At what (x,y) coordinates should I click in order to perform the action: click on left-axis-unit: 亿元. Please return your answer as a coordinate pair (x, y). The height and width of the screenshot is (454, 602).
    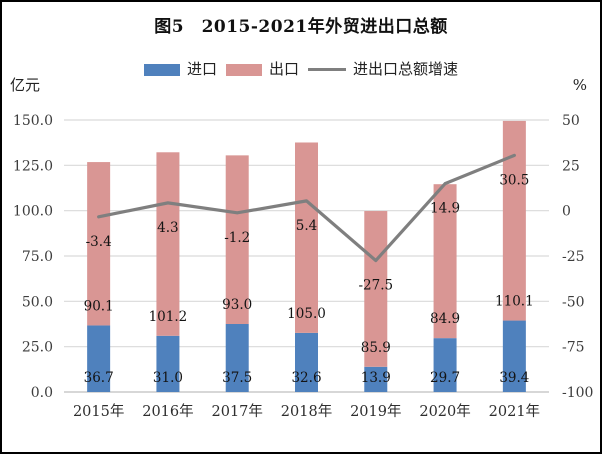
    Looking at the image, I should click on (25, 85).